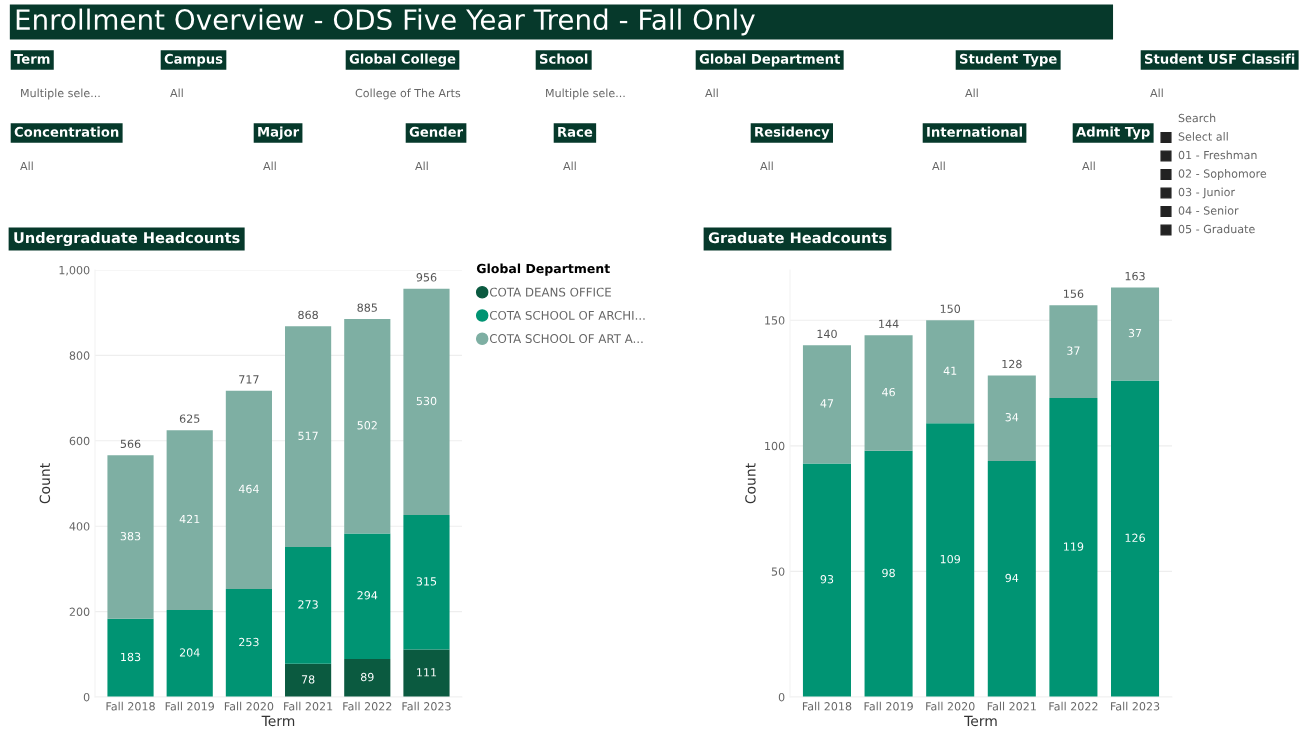 This screenshot has width=1315, height=737. Describe the element at coordinates (385, 22) in the screenshot. I see `text: Enrollment Overview - ODS Five Year Trend - Fall Only` at that location.